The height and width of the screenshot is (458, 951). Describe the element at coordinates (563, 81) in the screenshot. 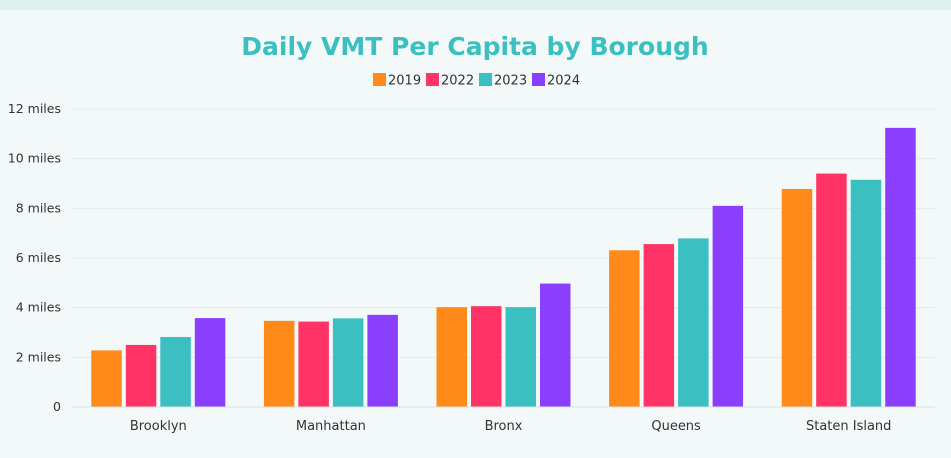

I see `legend-label: 2024` at that location.